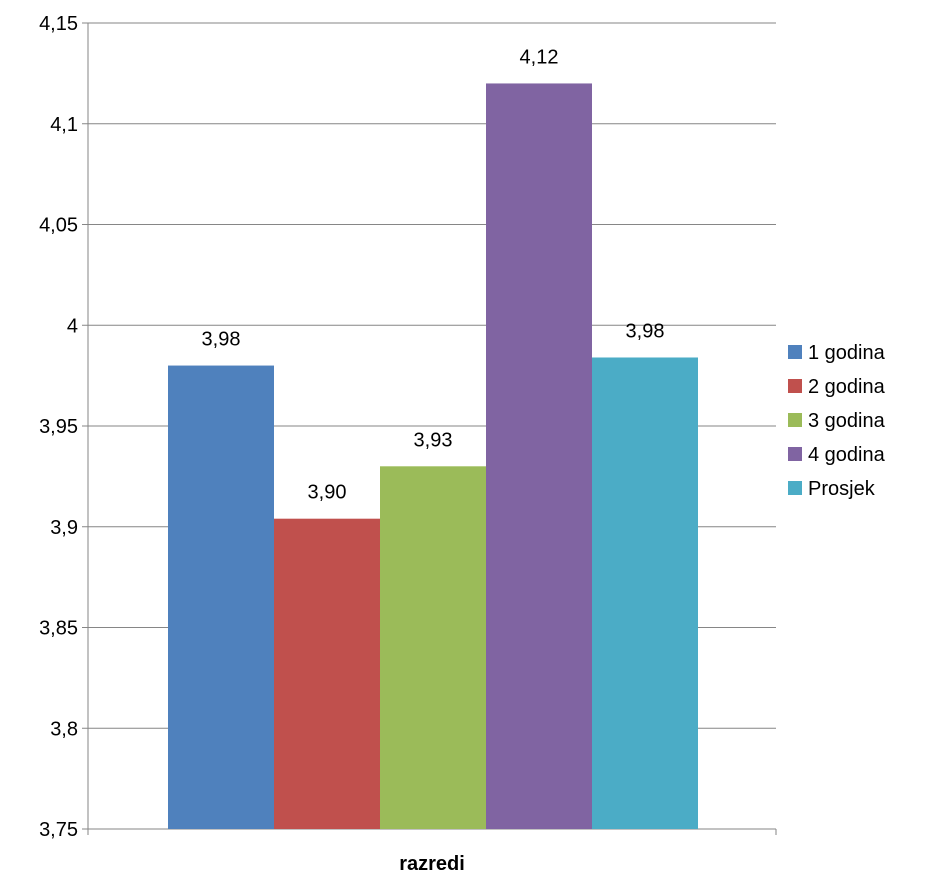 The image size is (934, 889). I want to click on y-tick-label: 4,1, so click(64, 125).